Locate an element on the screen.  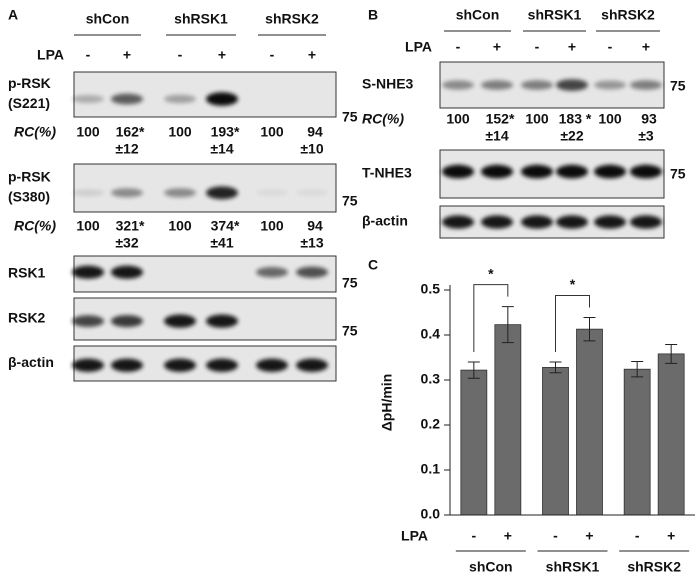
rc-value: 162* is located at coordinates (130, 132).